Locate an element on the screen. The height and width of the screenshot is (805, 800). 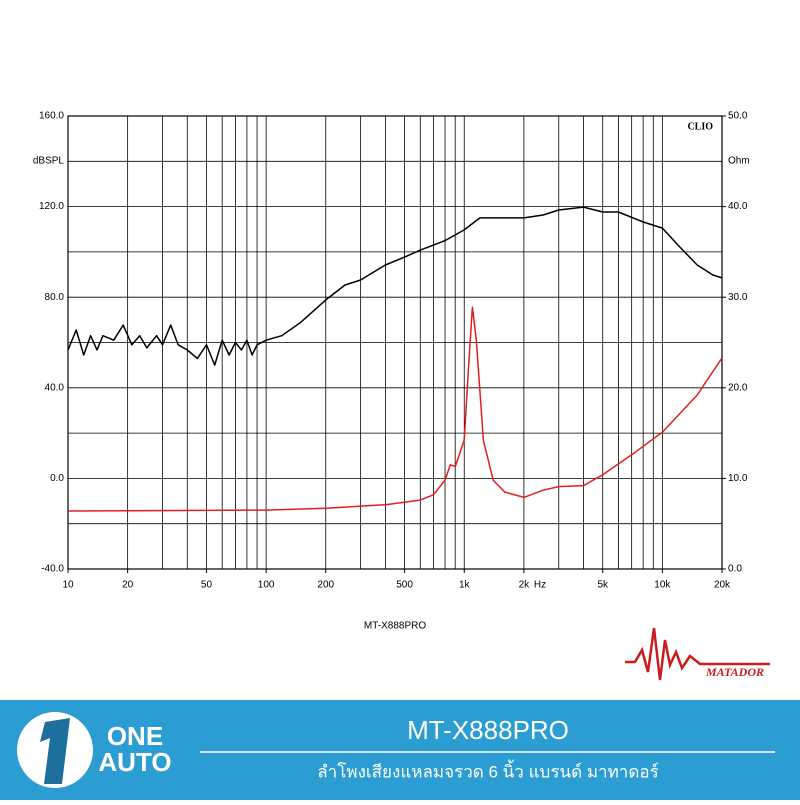
logo-wave is located at coordinates (697, 654).